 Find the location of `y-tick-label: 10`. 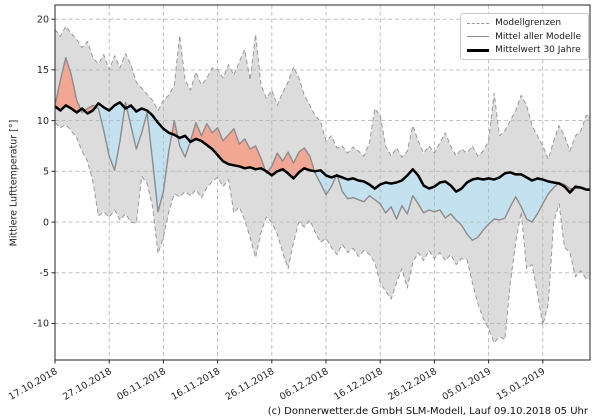

y-tick-label: 10 is located at coordinates (43, 121).